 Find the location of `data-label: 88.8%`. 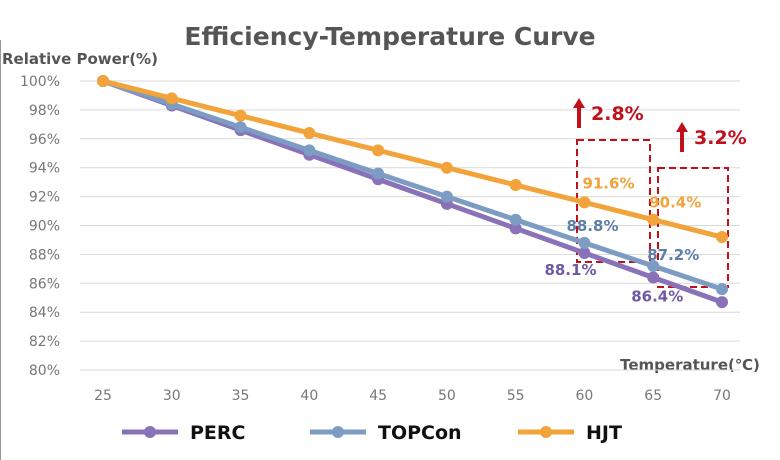

data-label: 88.8% is located at coordinates (592, 226).